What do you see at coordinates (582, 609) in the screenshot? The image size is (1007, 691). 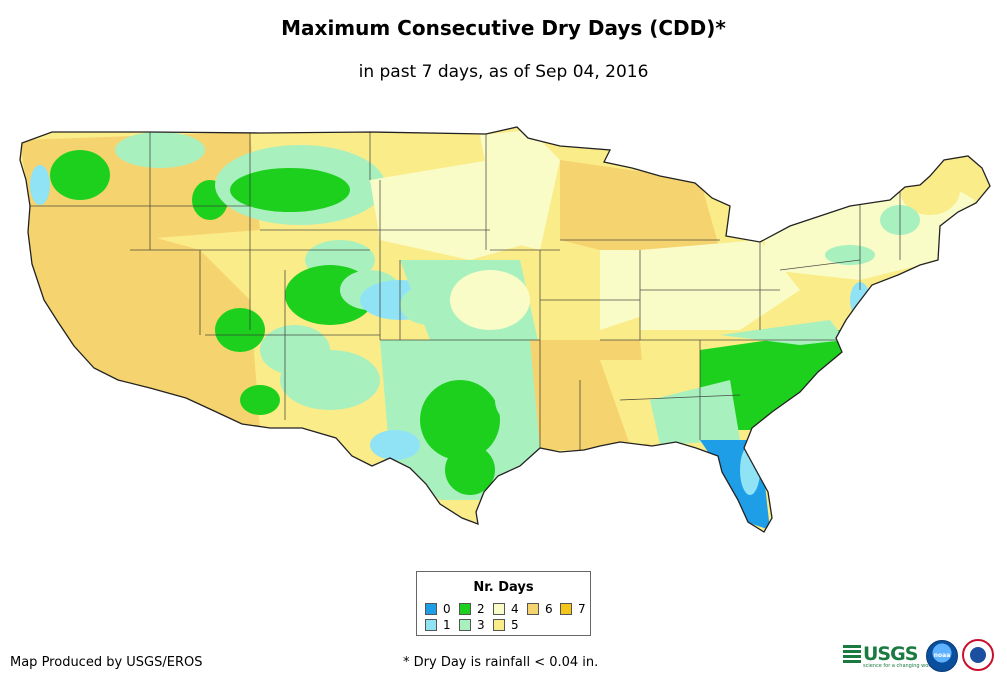 I see `legend-label-7: 7` at bounding box center [582, 609].